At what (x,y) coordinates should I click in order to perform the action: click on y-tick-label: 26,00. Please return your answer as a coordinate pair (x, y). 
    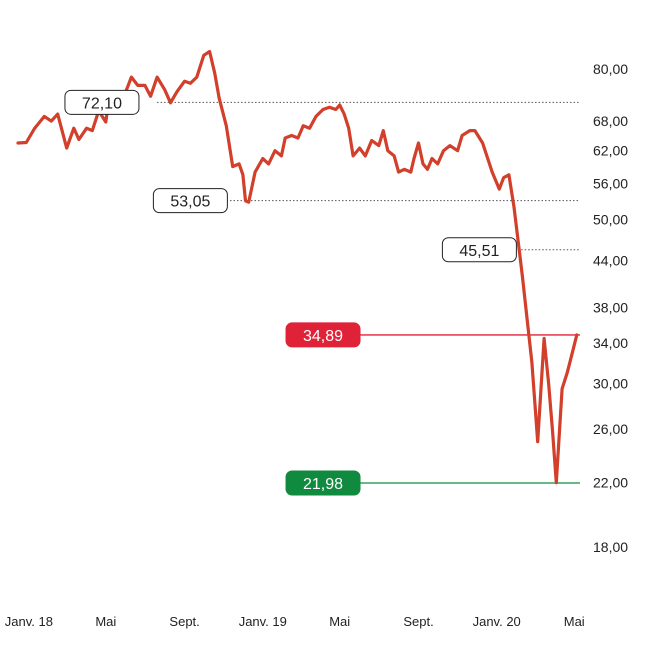
    Looking at the image, I should click on (610, 429).